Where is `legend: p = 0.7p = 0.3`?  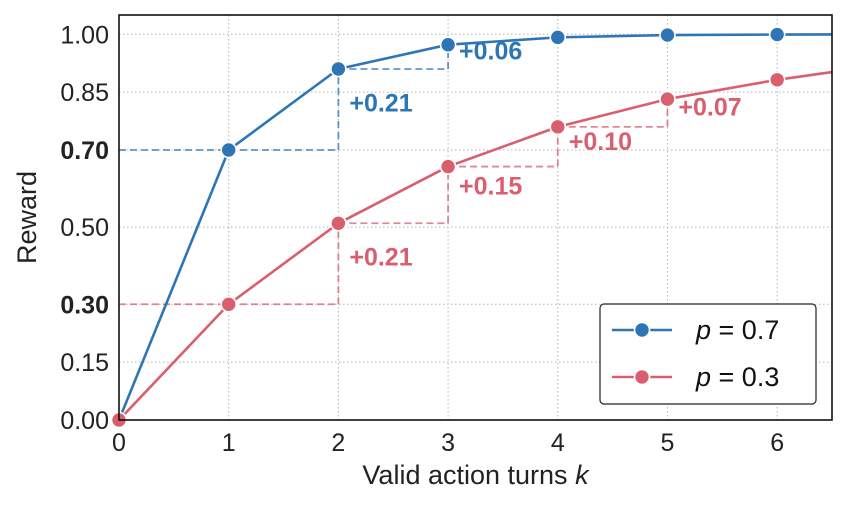
legend: p = 0.7p = 0.3 is located at coordinates (708, 354).